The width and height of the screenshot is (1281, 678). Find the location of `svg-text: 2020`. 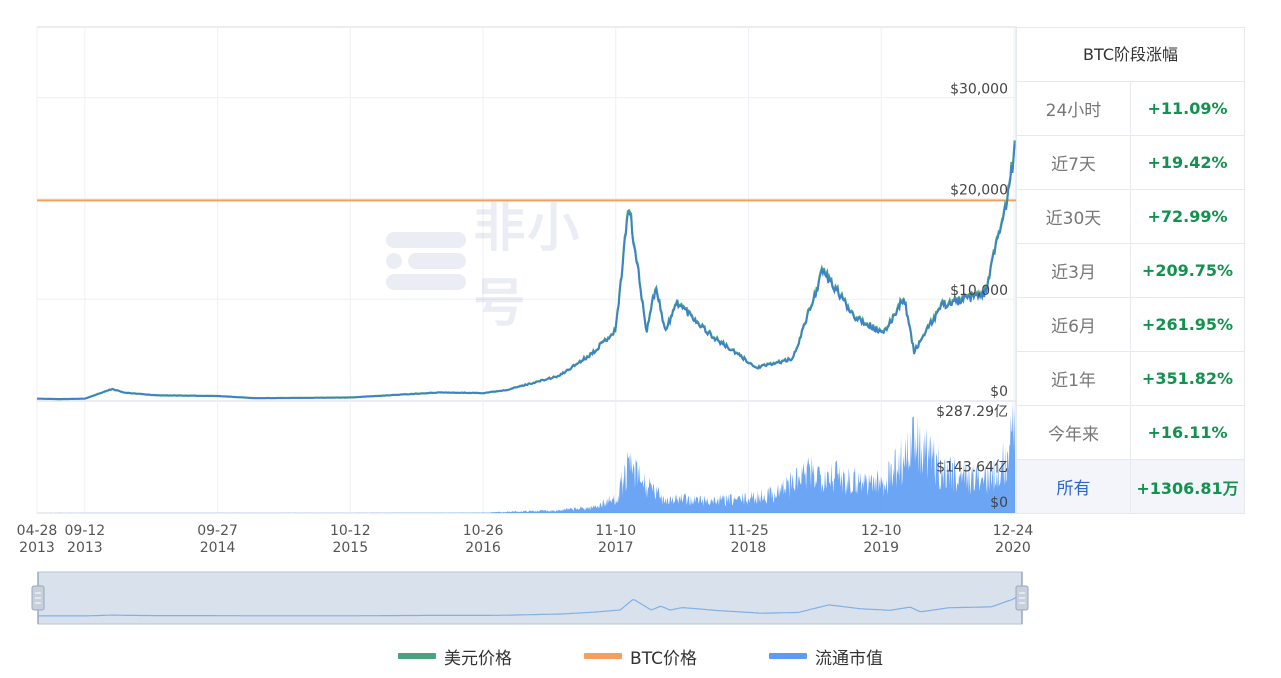

svg-text: 2020 is located at coordinates (1013, 548).